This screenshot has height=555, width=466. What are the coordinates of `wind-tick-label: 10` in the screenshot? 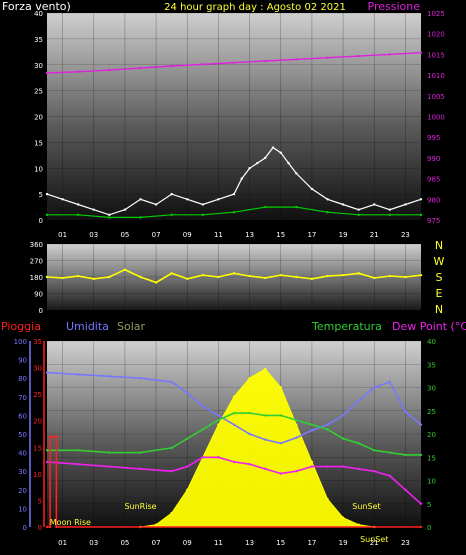 It's located at (38, 169).